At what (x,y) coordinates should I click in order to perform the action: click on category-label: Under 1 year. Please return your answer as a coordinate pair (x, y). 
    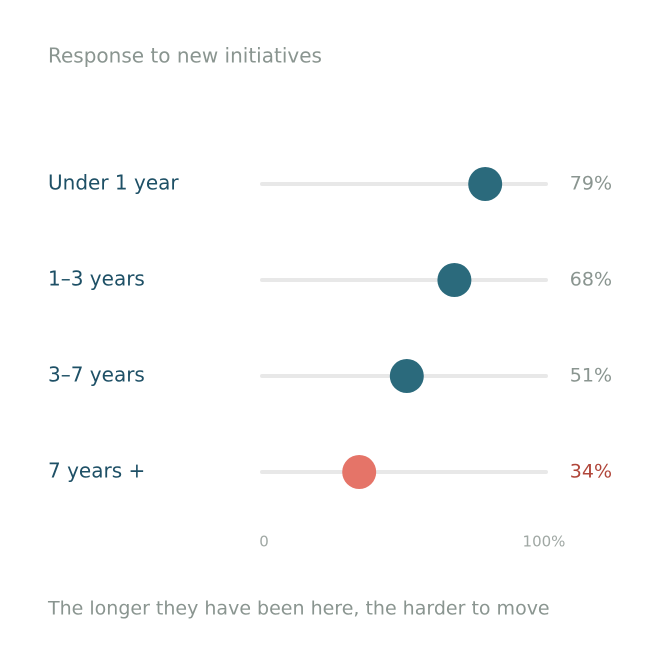
    Looking at the image, I should click on (113, 183).